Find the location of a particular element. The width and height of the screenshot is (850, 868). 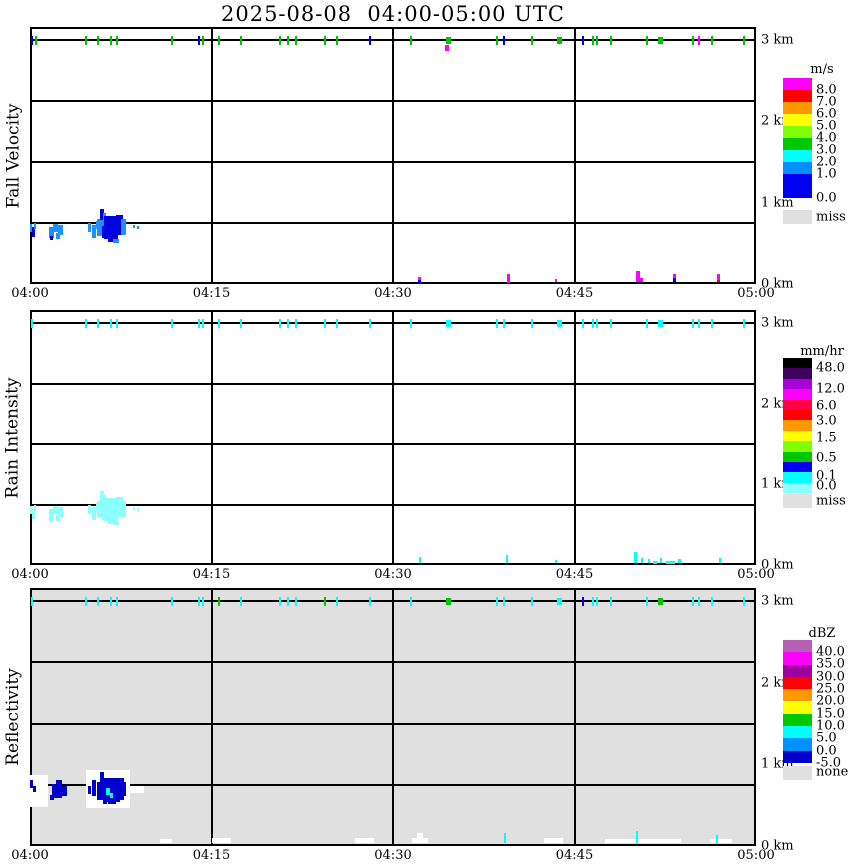

legend-label: 6.0 is located at coordinates (826, 114).